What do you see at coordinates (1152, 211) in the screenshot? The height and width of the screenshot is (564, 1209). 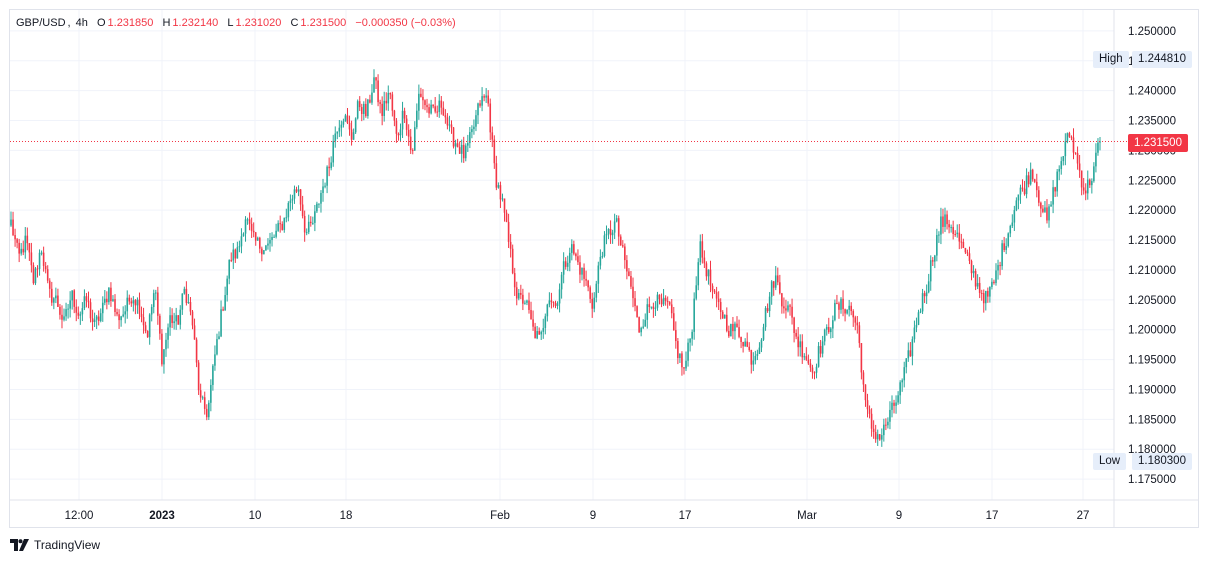 I see `y-tick-label: 1.220000` at bounding box center [1152, 211].